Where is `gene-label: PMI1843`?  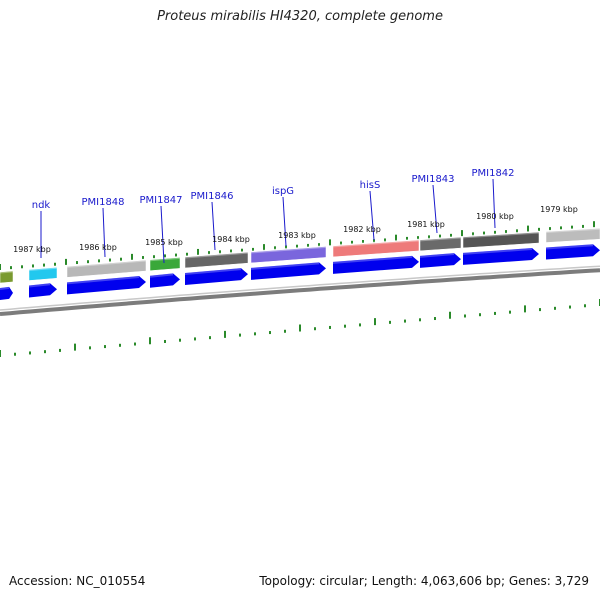
gene-label: PMI1843 is located at coordinates (432, 179).